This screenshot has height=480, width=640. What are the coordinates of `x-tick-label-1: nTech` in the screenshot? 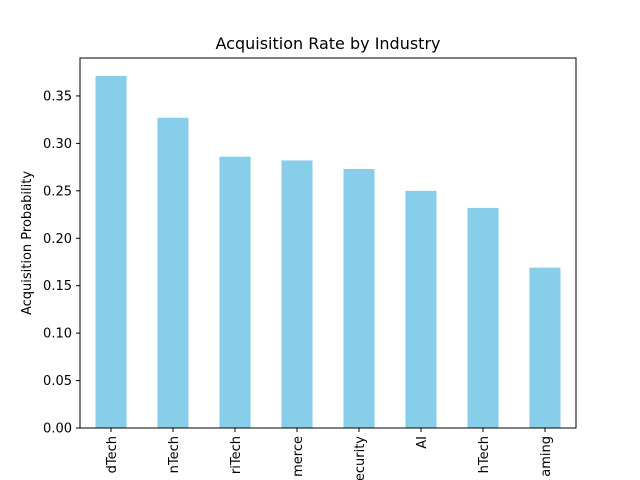 It's located at (174, 454).